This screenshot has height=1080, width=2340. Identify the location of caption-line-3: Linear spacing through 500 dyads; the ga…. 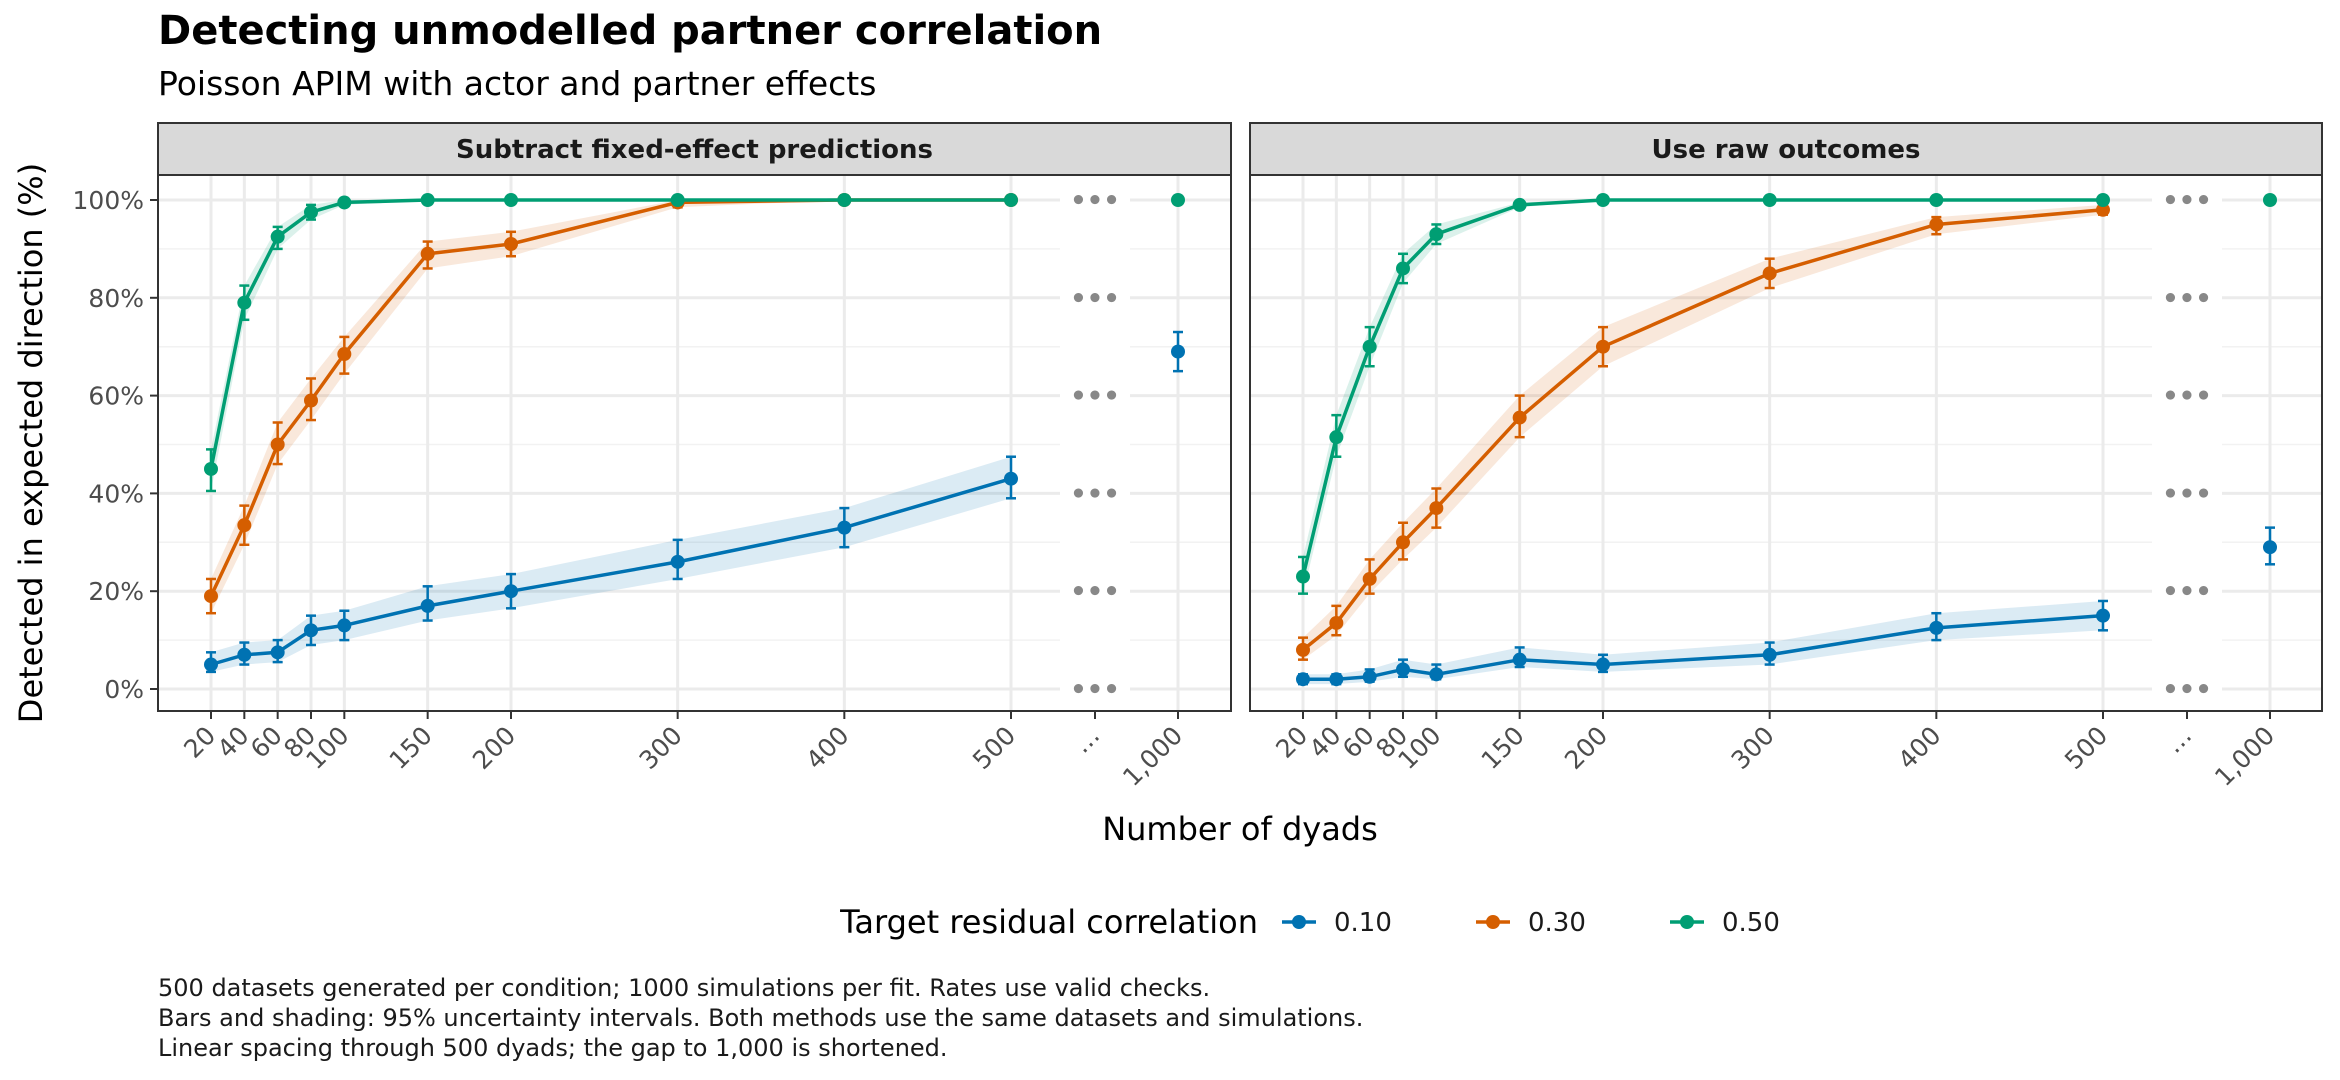
(553, 1048).